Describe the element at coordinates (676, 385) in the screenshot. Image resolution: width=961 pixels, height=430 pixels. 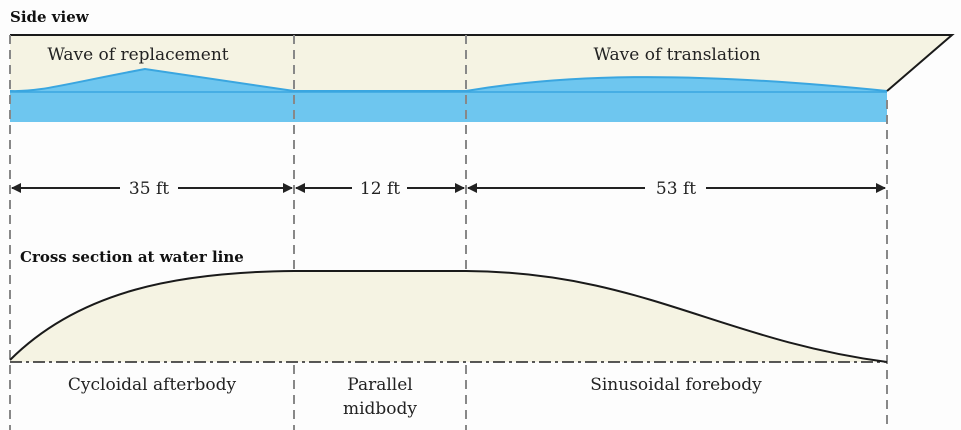
I see `section-label-forebody: Sinusoidal forebody` at that location.